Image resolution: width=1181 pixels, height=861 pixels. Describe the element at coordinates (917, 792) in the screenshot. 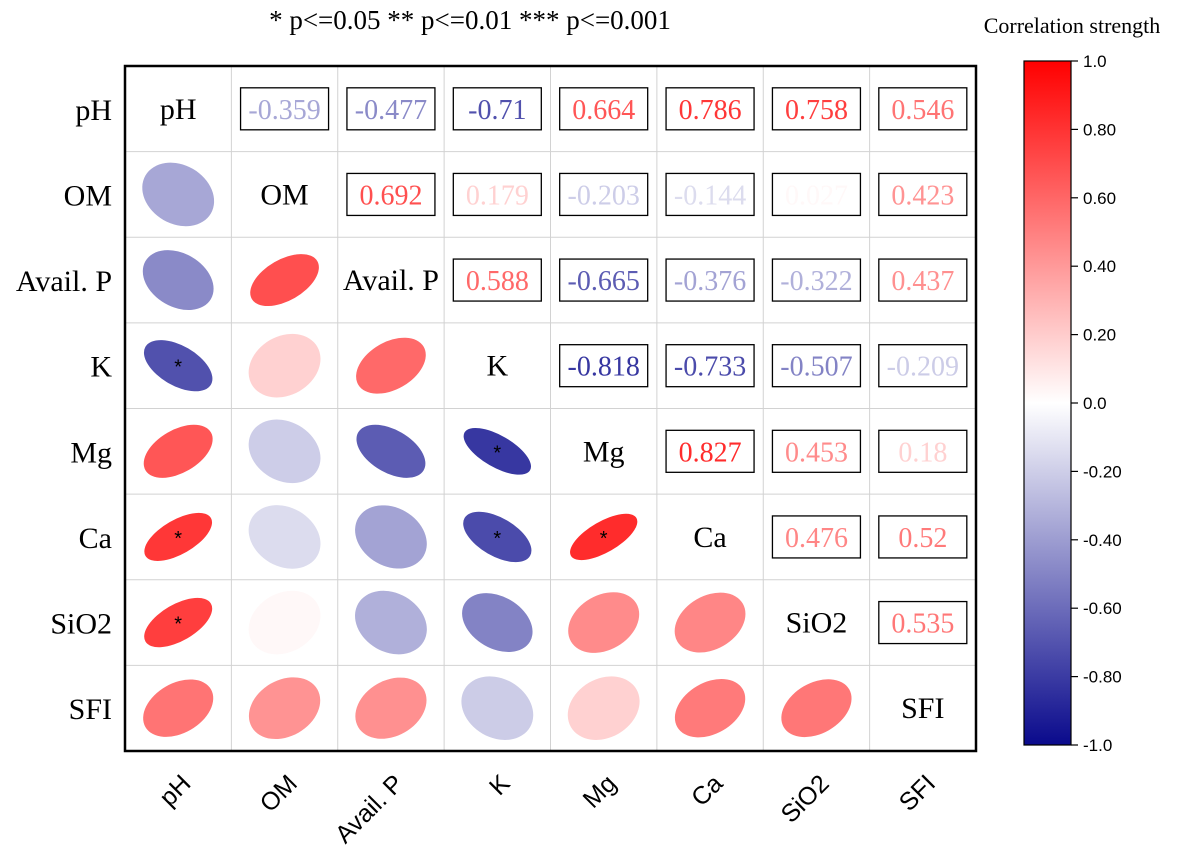

I see `column-label: SFI` at that location.